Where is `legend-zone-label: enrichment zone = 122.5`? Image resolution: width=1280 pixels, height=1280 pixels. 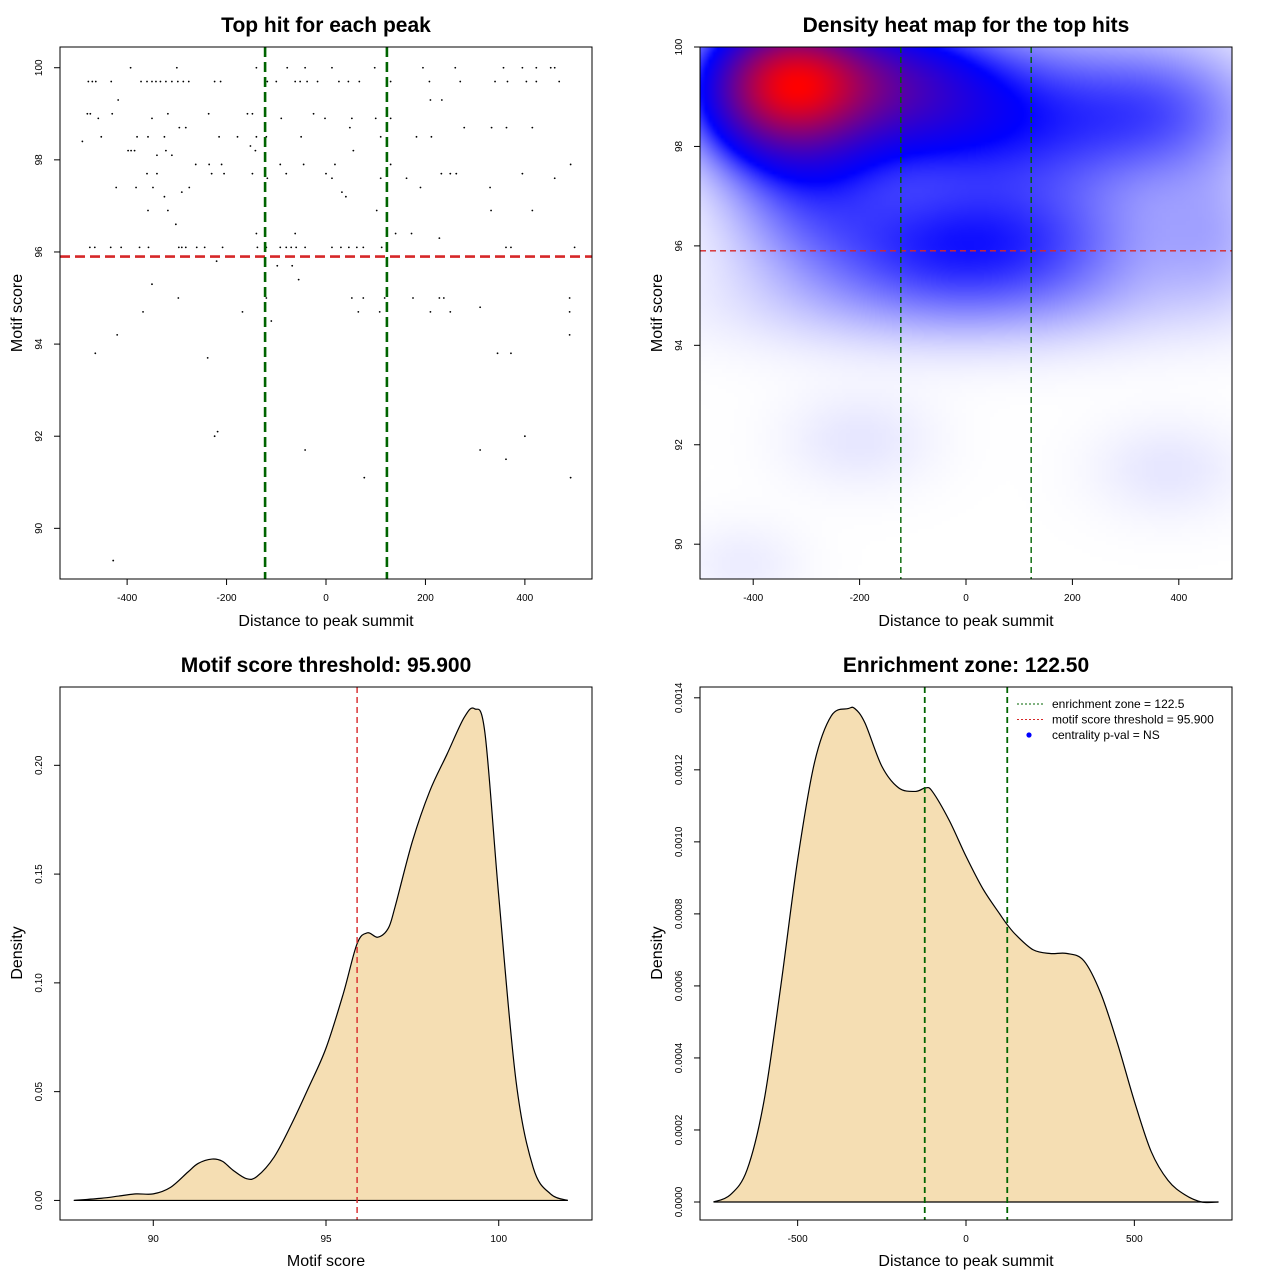 legend-zone-label: enrichment zone = 122.5 is located at coordinates (1118, 704).